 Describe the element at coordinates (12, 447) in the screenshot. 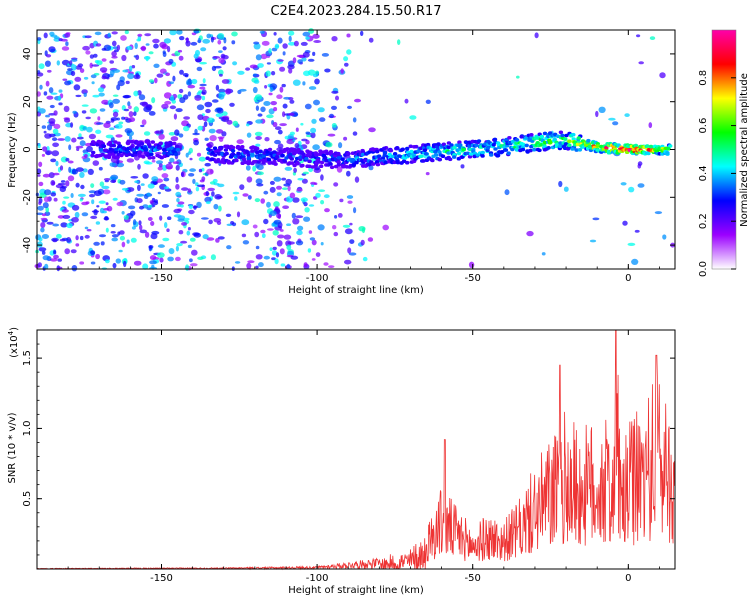

I see `snr-y-axis-title: SNR (10 * v/v)` at that location.